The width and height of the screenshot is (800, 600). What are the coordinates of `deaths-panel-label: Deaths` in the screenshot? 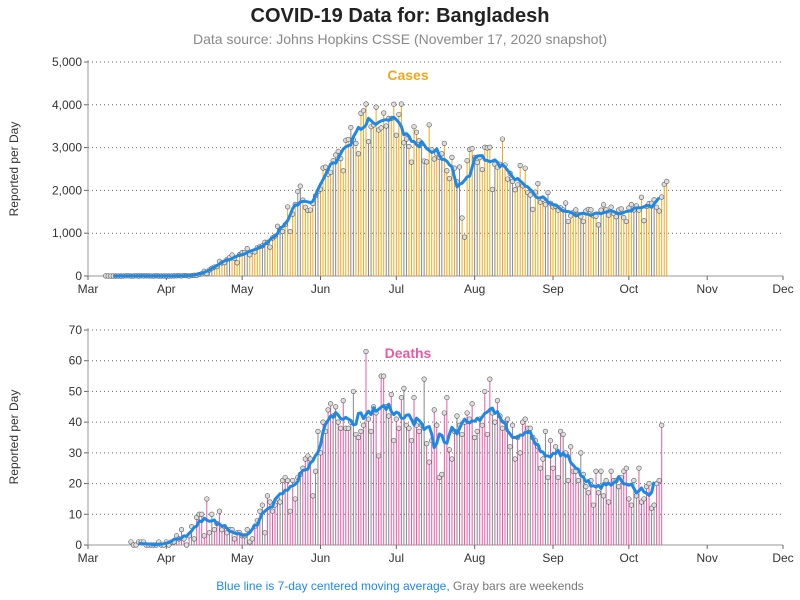 It's located at (408, 353).